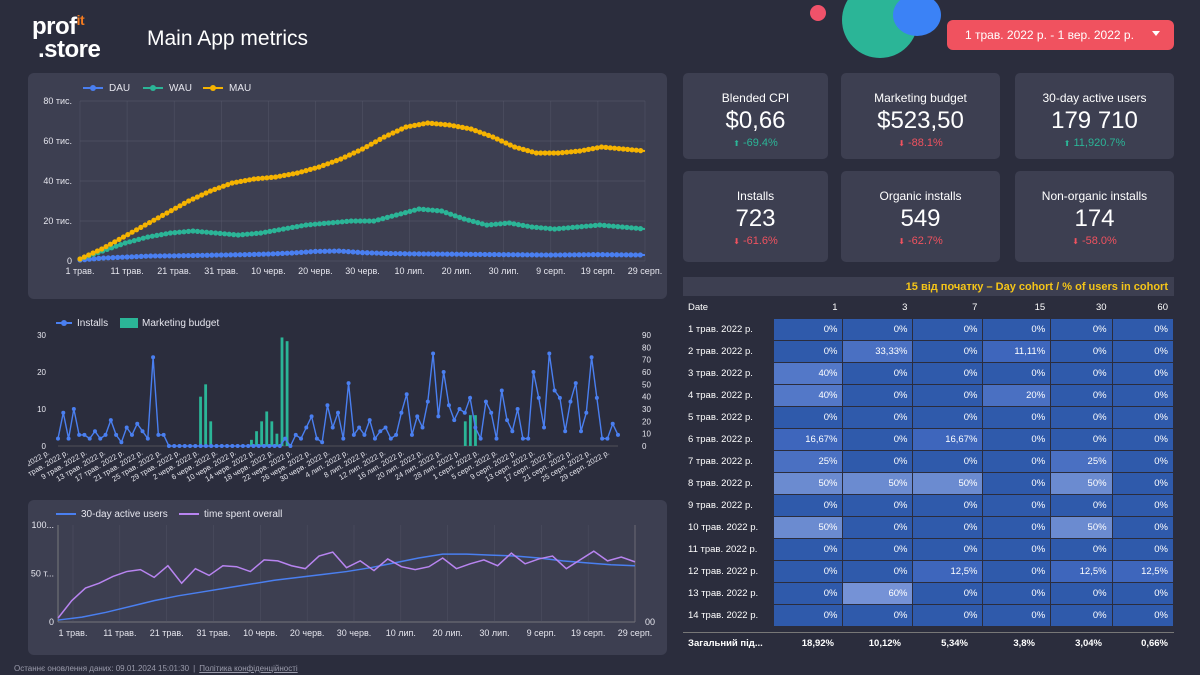  What do you see at coordinates (728, 308) in the screenshot?
I see `column-header: Date` at bounding box center [728, 308].